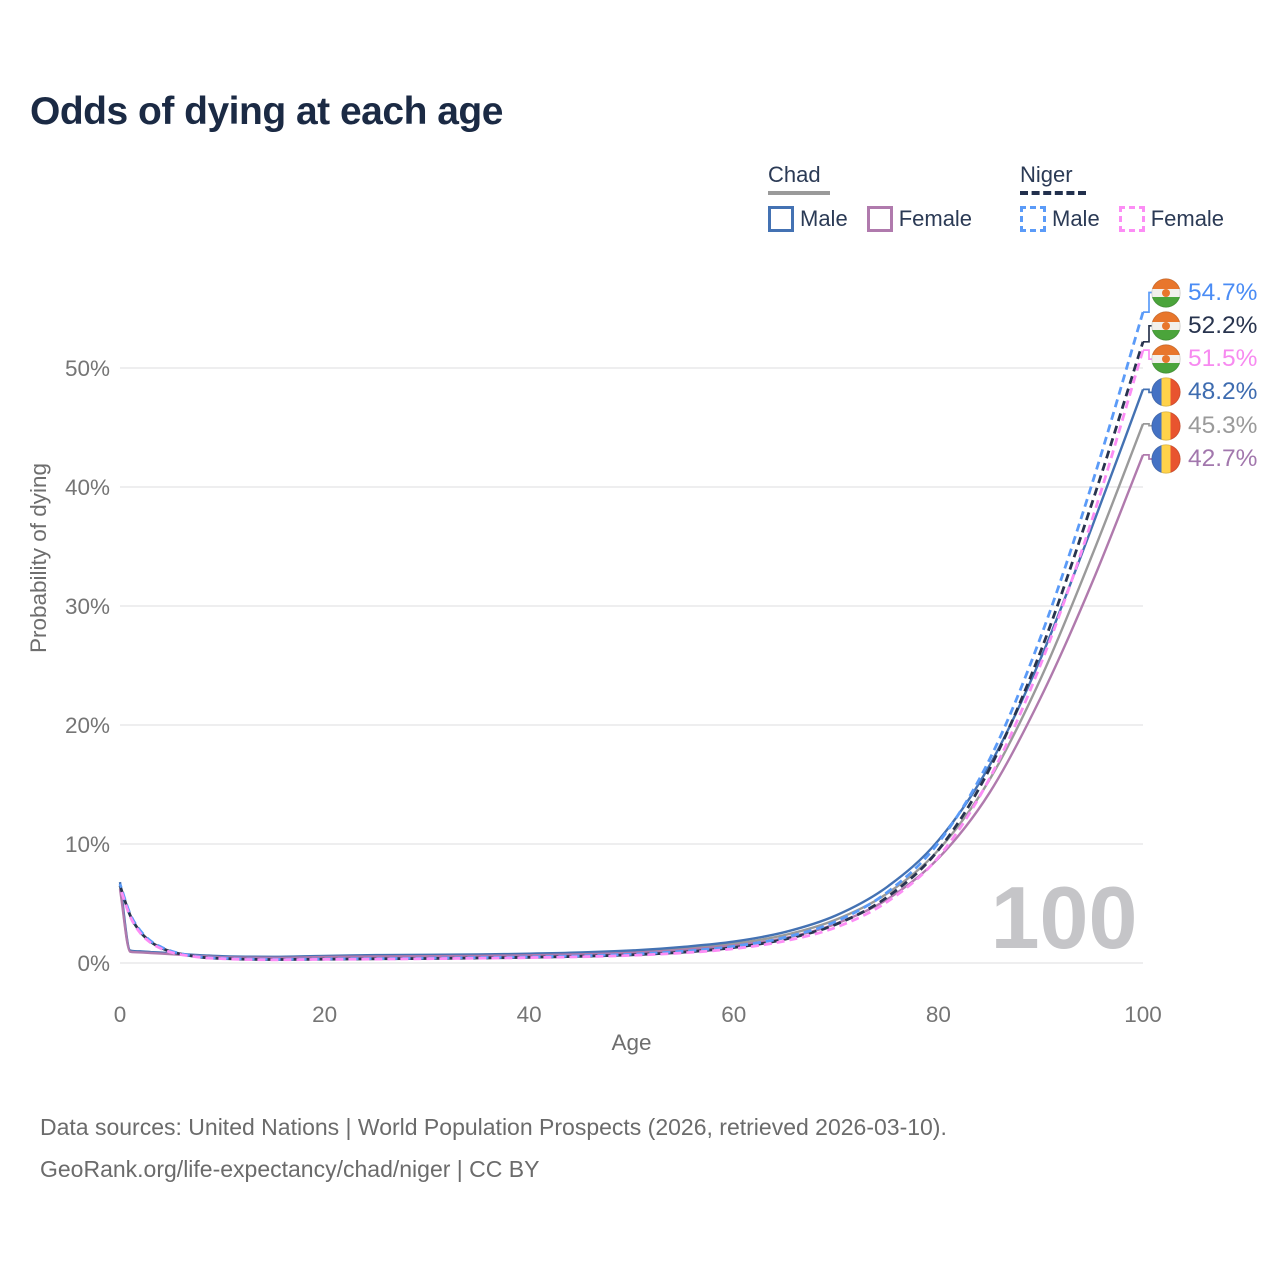 This screenshot has height=1280, width=1280. I want to click on page-title: Odds of dying at each age, so click(266, 111).